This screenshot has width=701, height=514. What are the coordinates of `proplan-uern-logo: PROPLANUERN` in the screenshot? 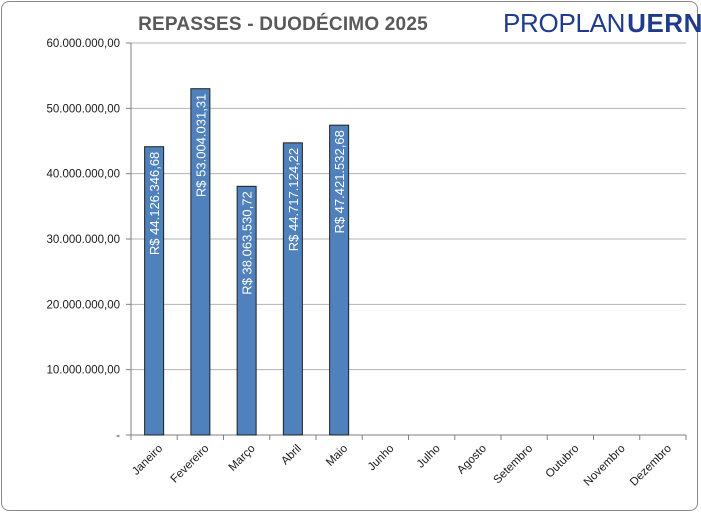 It's located at (602, 23).